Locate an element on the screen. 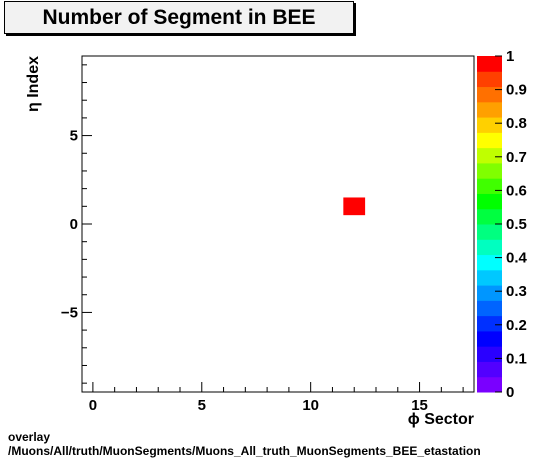 The width and height of the screenshot is (546, 462). colorbar-tick-label: 0.6 is located at coordinates (516, 190).